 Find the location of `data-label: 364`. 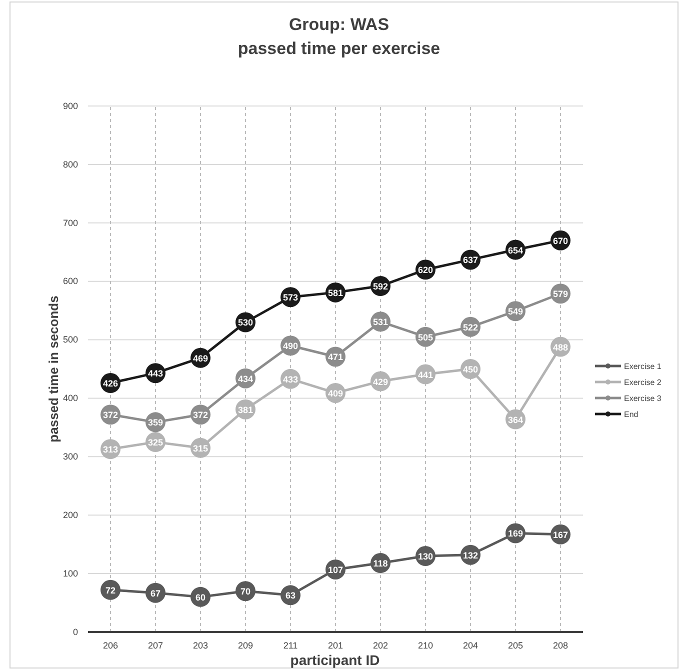

data-label: 364 is located at coordinates (516, 419).